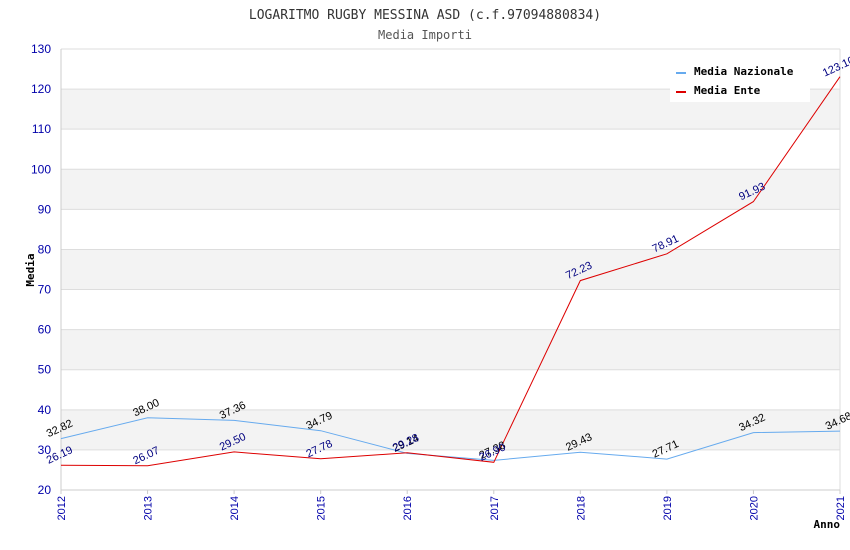 Image resolution: width=850 pixels, height=550 pixels. Describe the element at coordinates (45, 370) in the screenshot. I see `y-tick-label: 50` at that location.